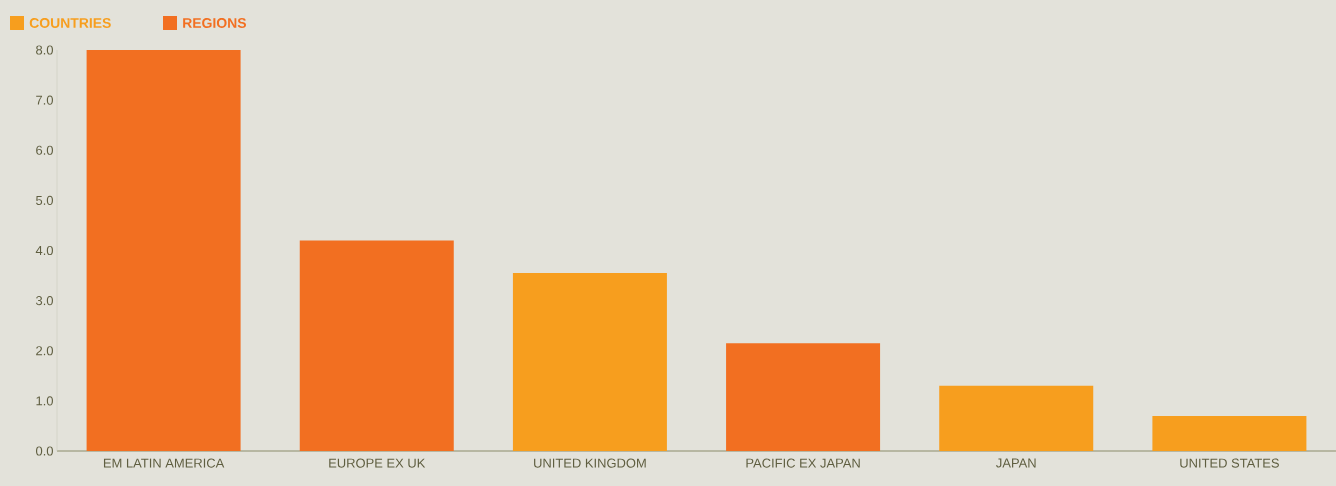 The width and height of the screenshot is (1336, 486). Describe the element at coordinates (1016, 463) in the screenshot. I see `x-tick-label: JAPAN` at that location.